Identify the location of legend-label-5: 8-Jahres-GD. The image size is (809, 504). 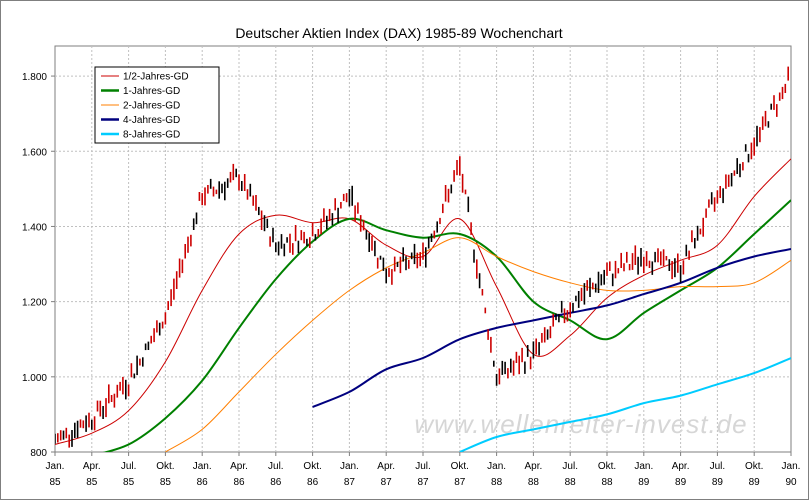
(151, 135).